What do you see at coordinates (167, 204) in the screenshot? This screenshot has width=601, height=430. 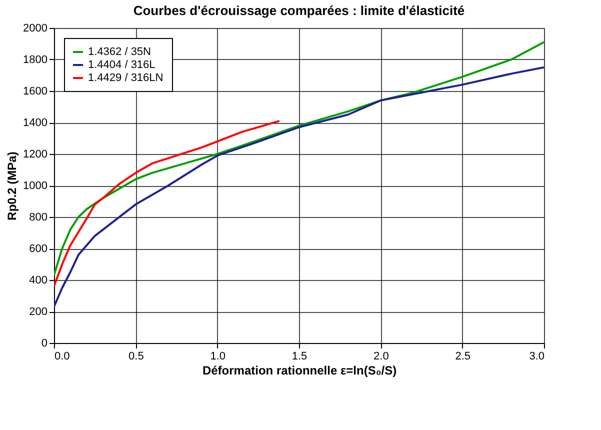 I see `line-series` at bounding box center [167, 204].